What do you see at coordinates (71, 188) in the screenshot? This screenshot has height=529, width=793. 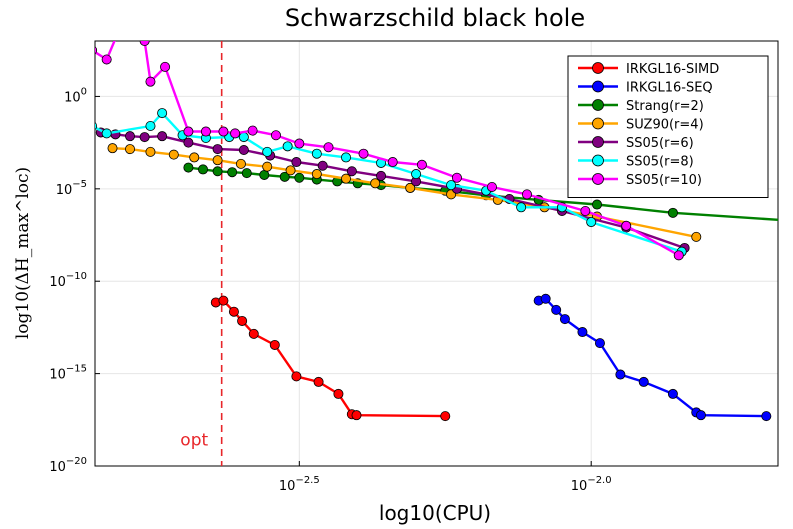 I see `y-tick-label: 10⁻⁵` at bounding box center [71, 188].